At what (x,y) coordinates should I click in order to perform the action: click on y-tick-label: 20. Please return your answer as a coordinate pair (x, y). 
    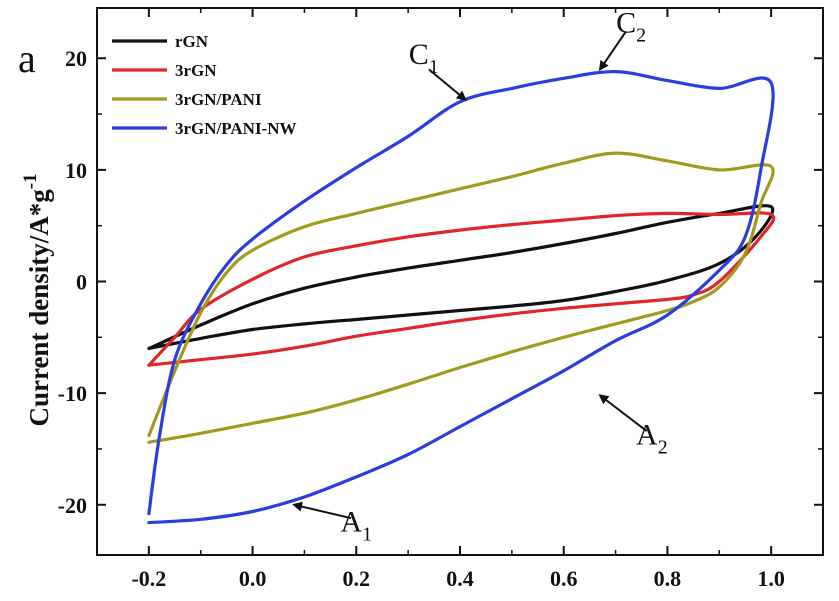
    Looking at the image, I should click on (76, 58).